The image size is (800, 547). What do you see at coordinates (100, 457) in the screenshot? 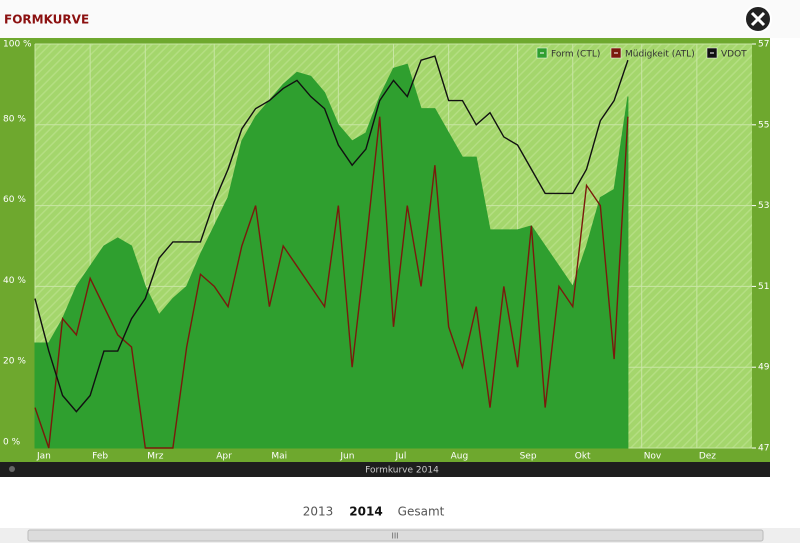
I see `x-tick-label: Feb` at bounding box center [100, 457].